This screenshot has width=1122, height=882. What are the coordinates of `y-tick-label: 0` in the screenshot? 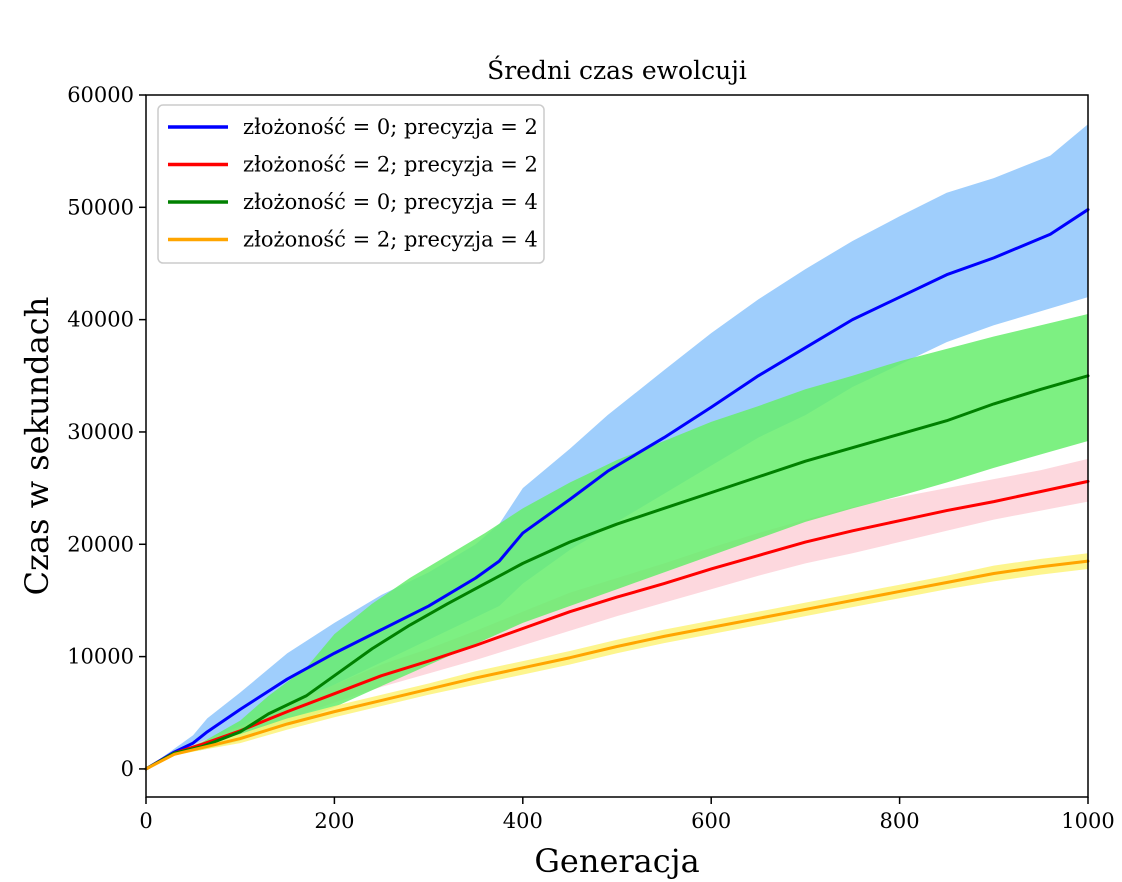 It's located at (127, 769).